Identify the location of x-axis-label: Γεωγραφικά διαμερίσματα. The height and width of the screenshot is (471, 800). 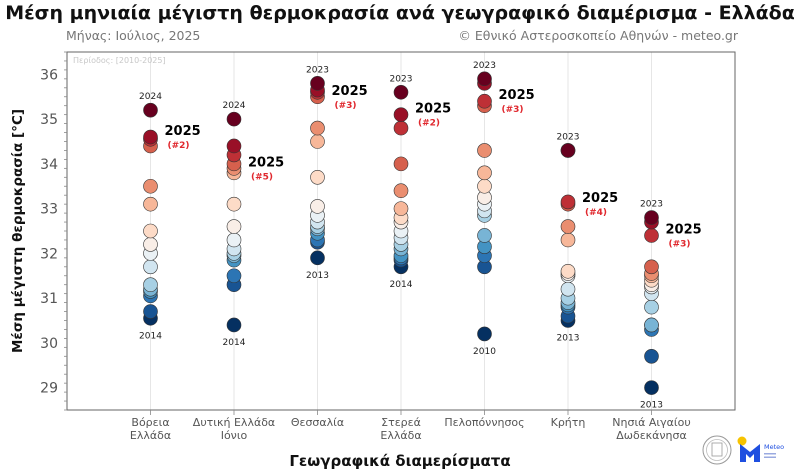
(399, 461).